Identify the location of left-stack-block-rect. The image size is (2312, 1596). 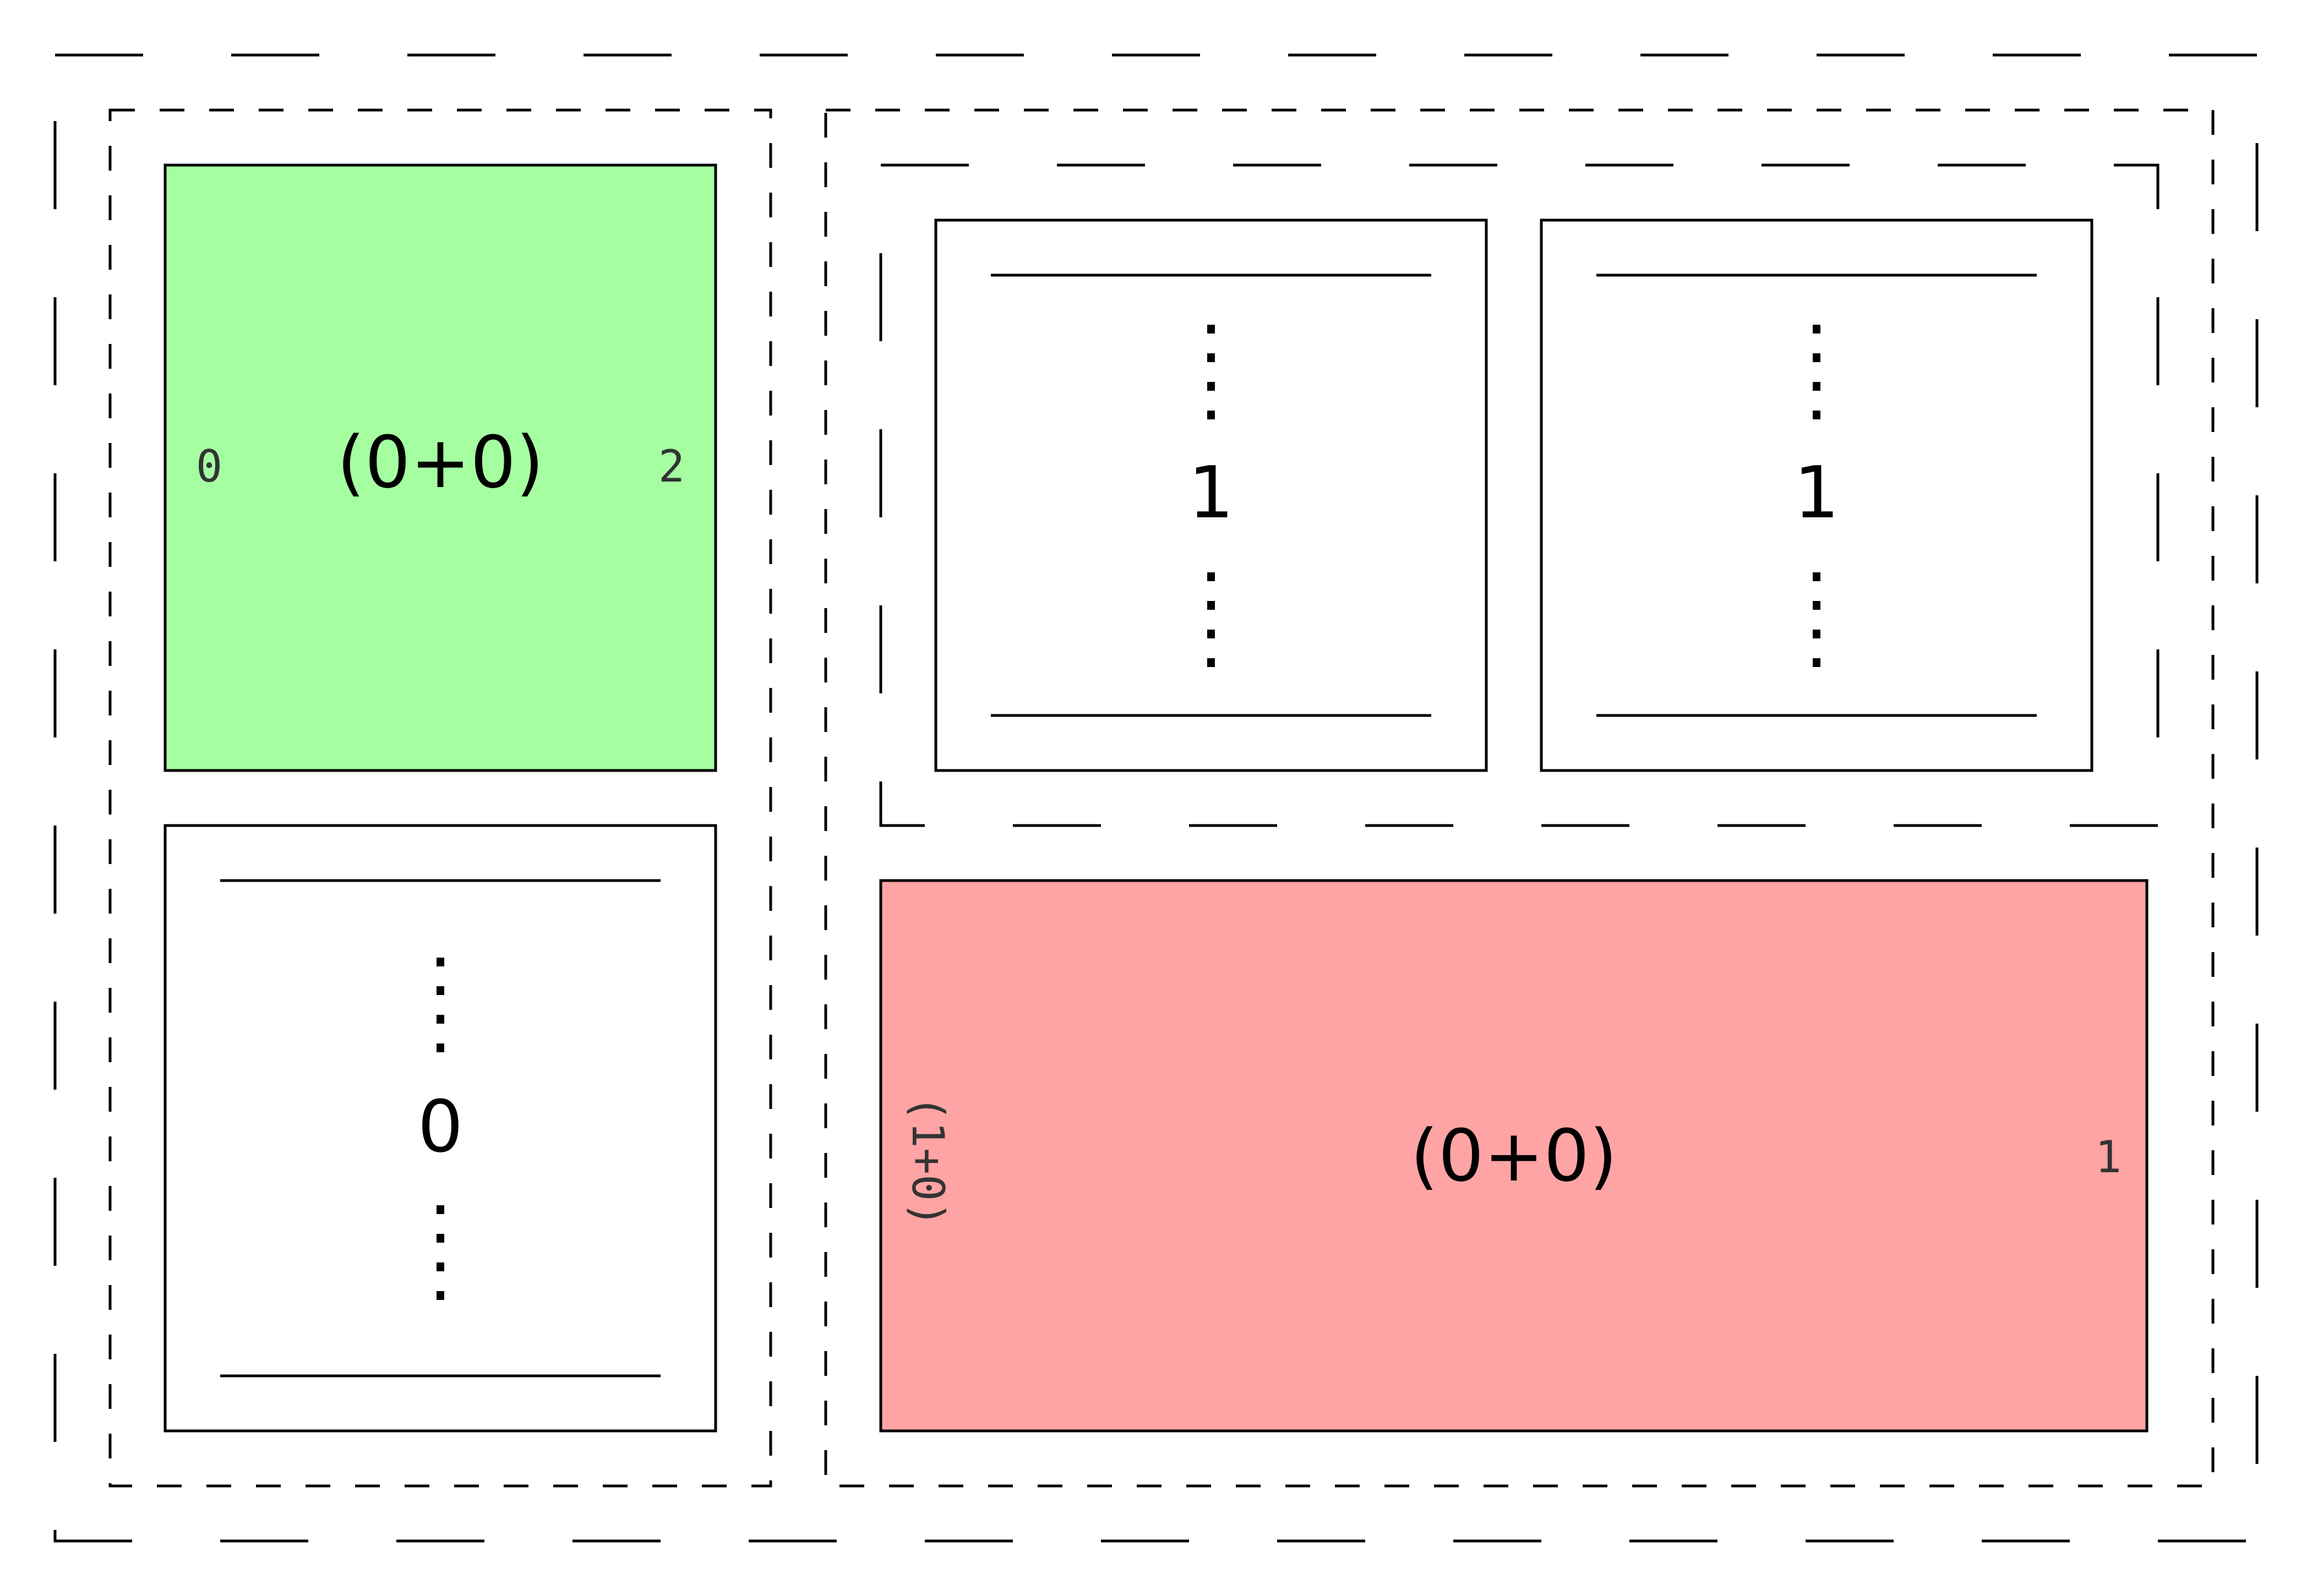
(440, 1128).